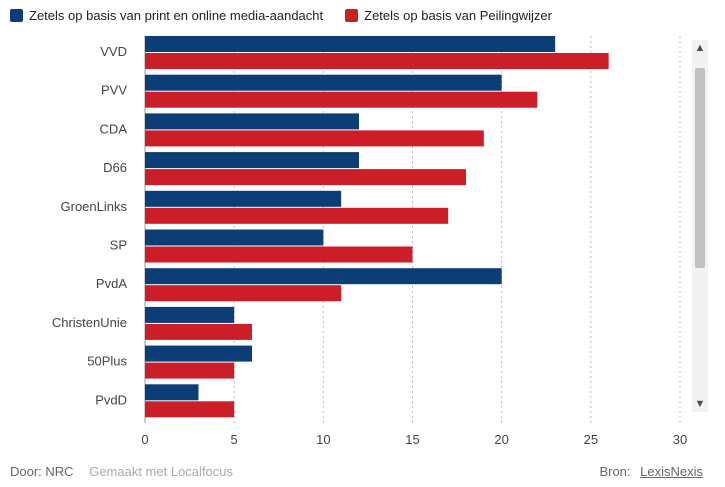 The image size is (725, 487). Describe the element at coordinates (323, 439) in the screenshot. I see `x-tick-label: 10` at that location.